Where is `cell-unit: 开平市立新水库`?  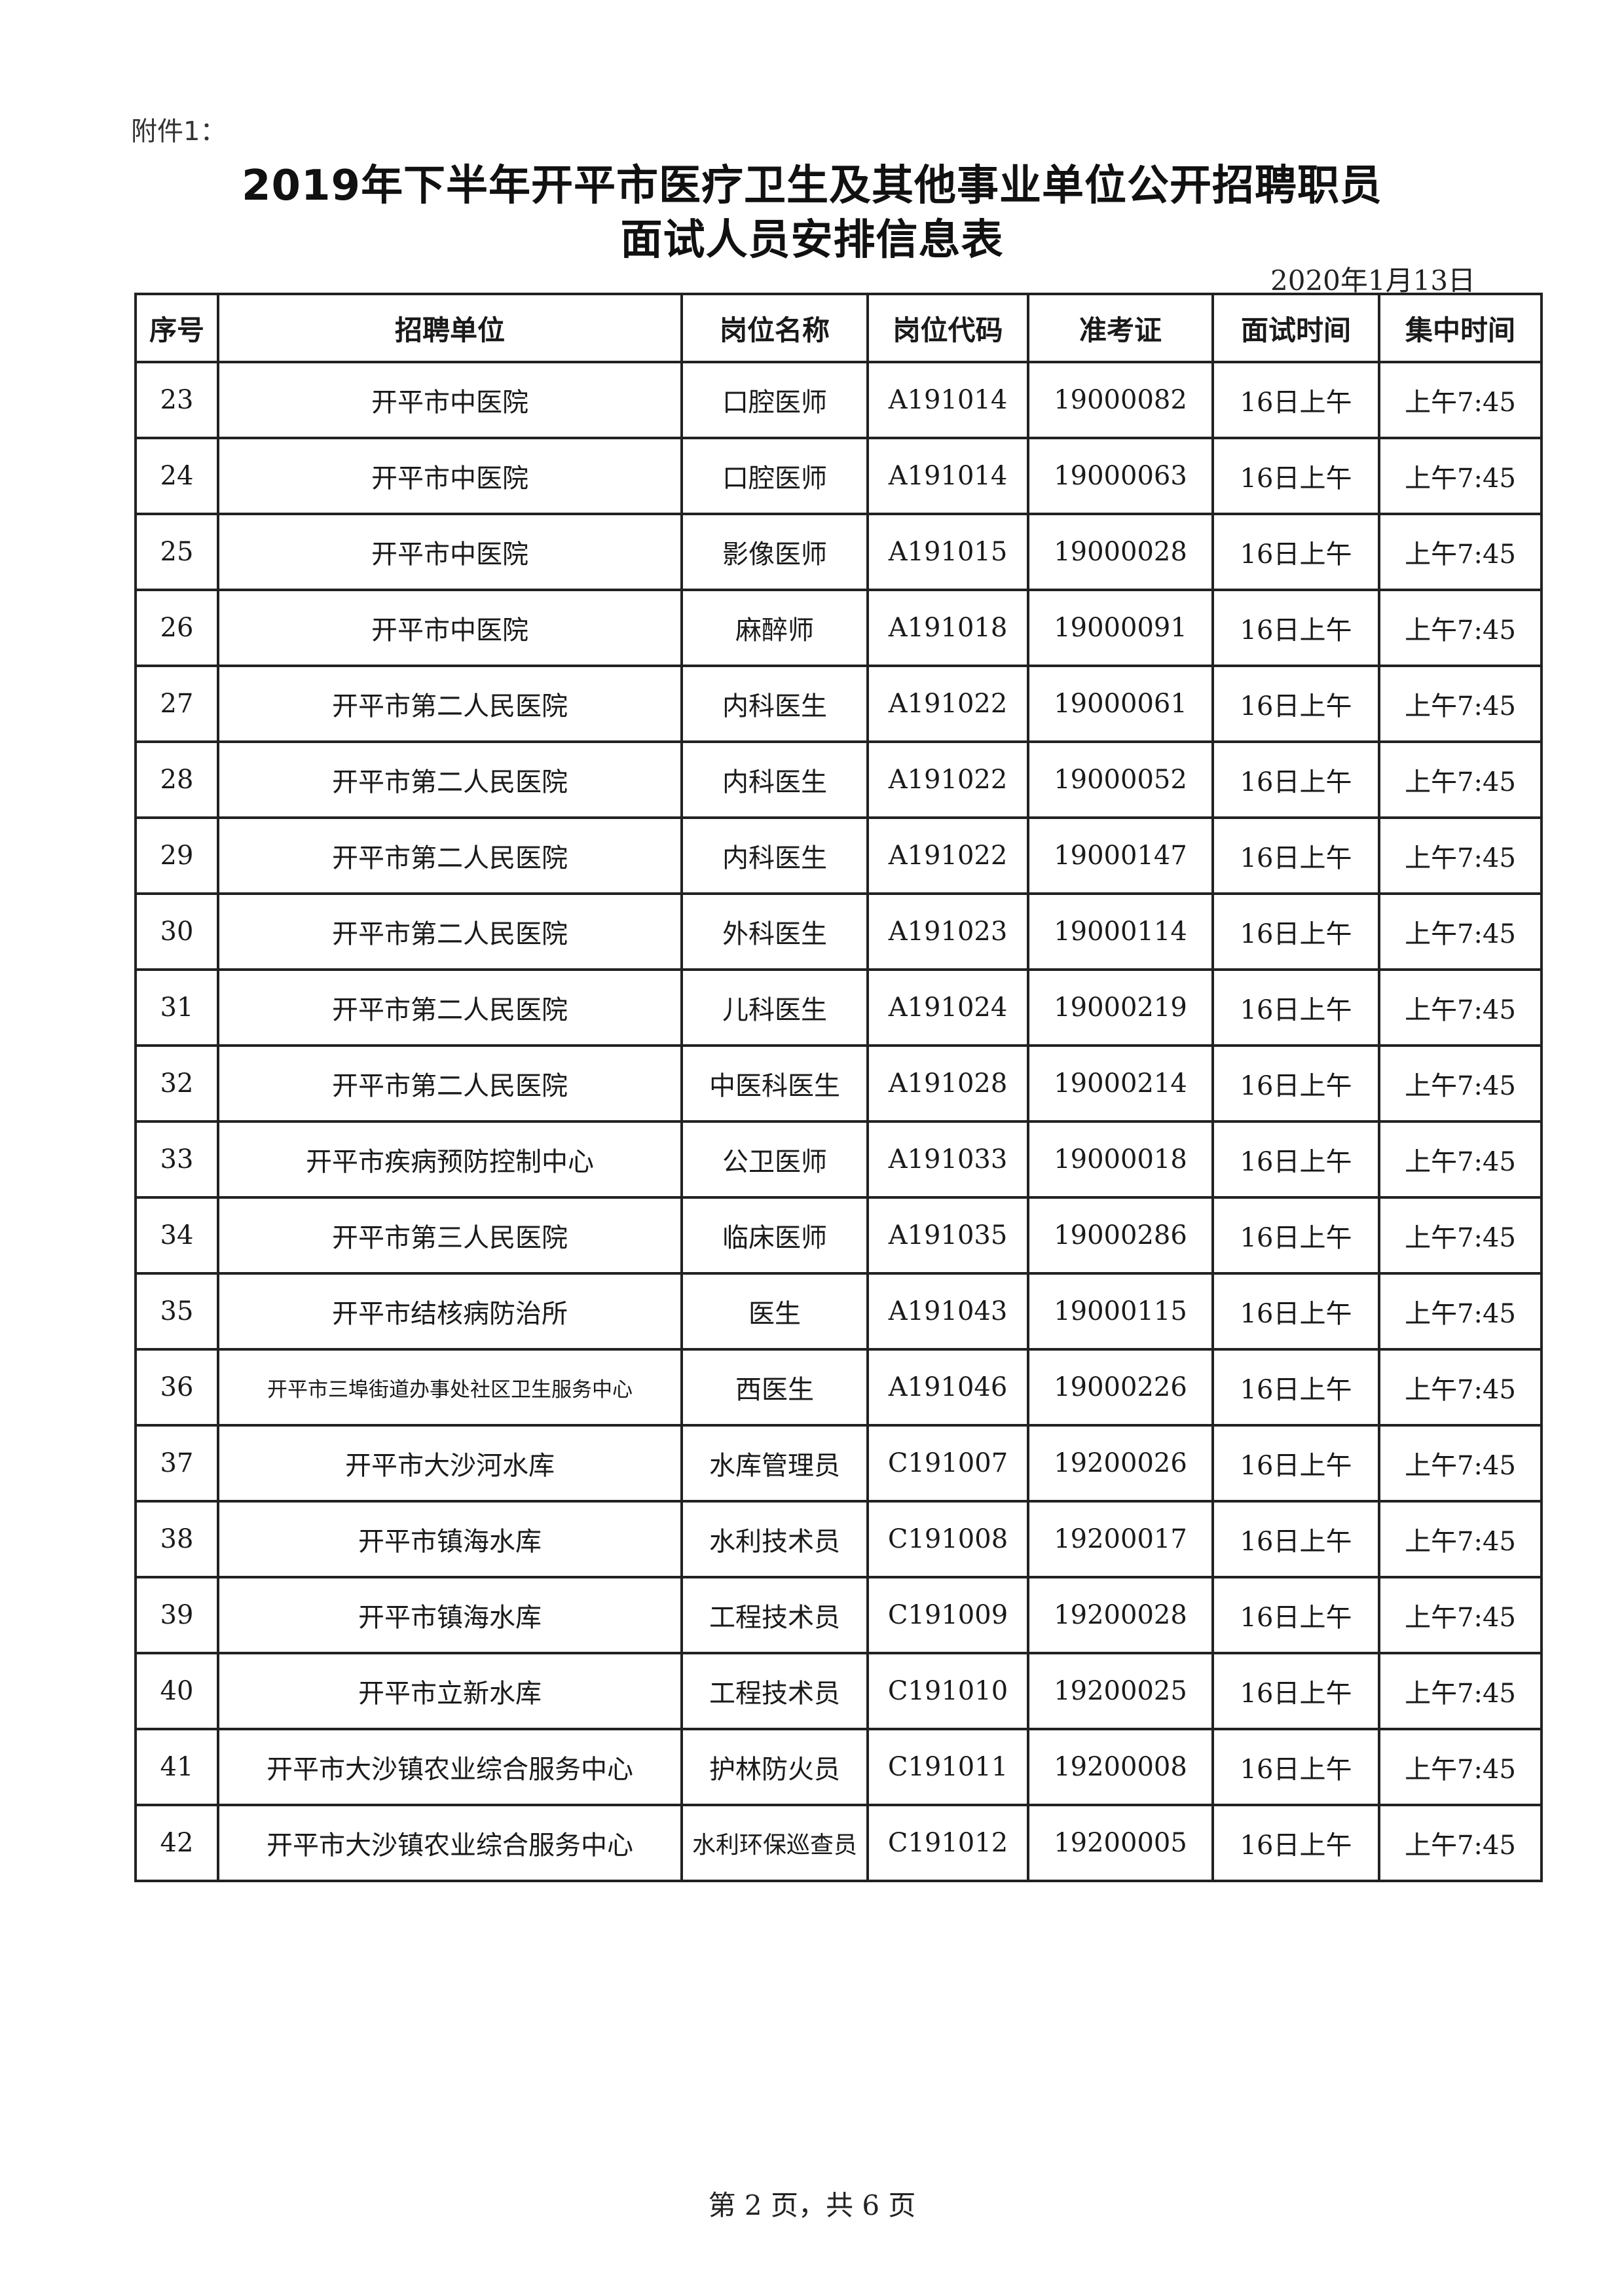
cell-unit: 开平市立新水库 is located at coordinates (450, 1691).